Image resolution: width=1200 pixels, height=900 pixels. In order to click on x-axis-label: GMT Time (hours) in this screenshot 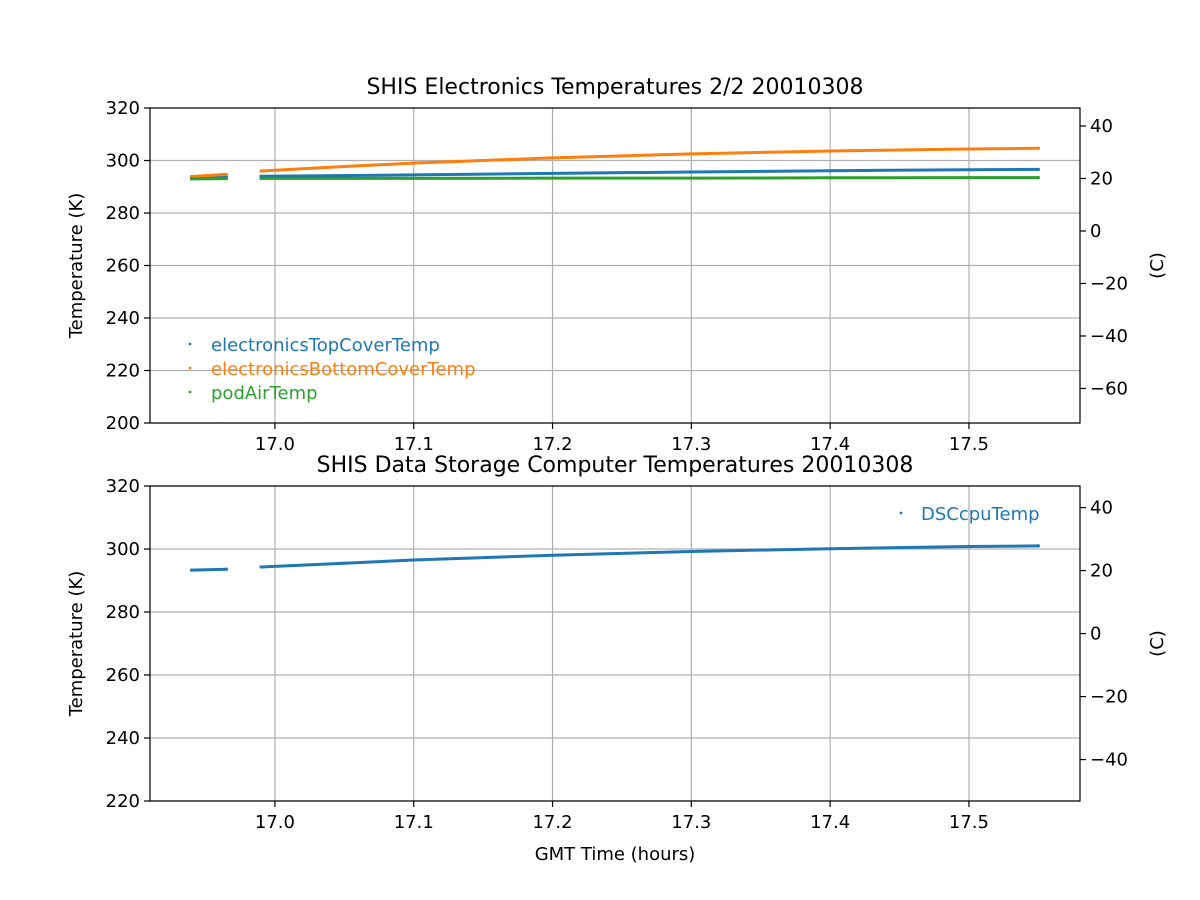, I will do `click(615, 854)`.